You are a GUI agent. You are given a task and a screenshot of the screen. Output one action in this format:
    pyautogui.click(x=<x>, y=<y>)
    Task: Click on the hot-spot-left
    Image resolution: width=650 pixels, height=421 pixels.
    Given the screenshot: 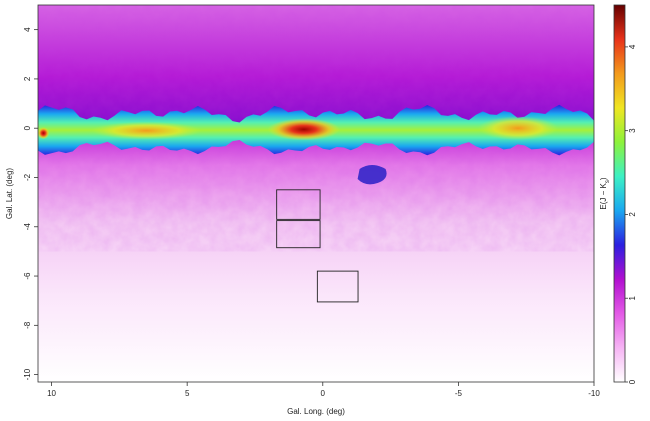 What is the action you would take?
    pyautogui.click(x=44, y=133)
    